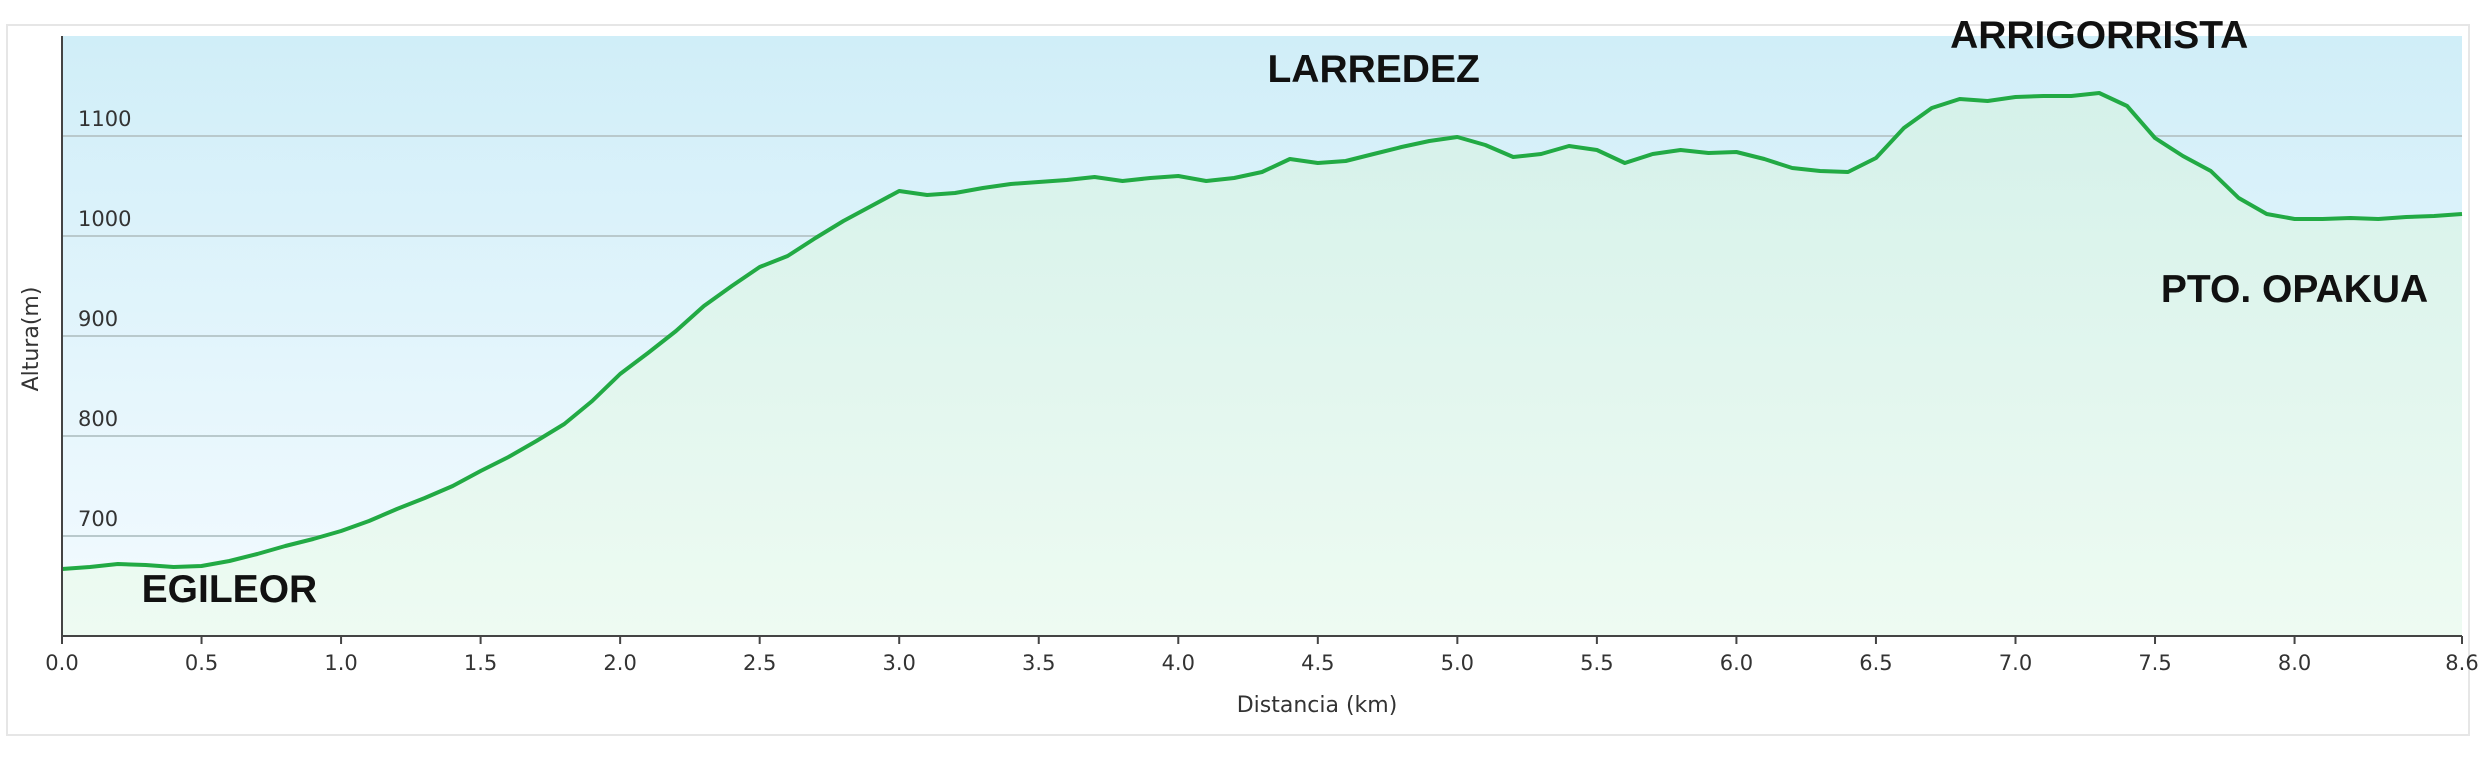  What do you see at coordinates (61, 663) in the screenshot?
I see `x-tick-label: 0.0` at bounding box center [61, 663].